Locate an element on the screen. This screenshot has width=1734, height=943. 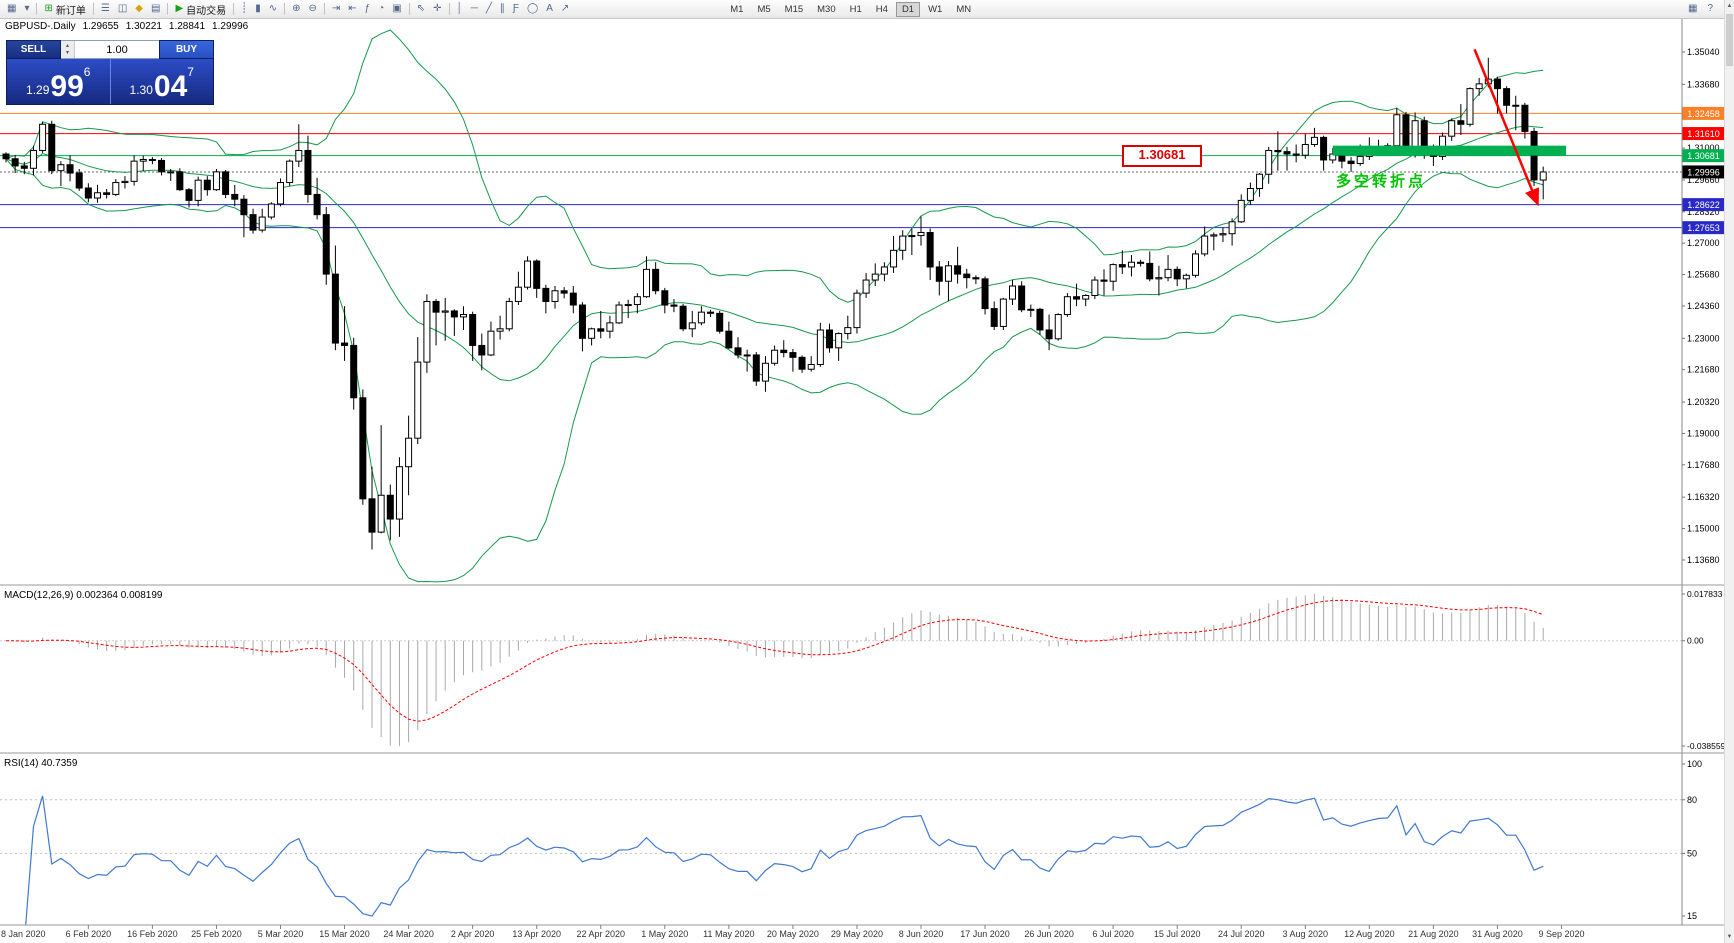
vertical-line-icon: │ is located at coordinates (460, 9).